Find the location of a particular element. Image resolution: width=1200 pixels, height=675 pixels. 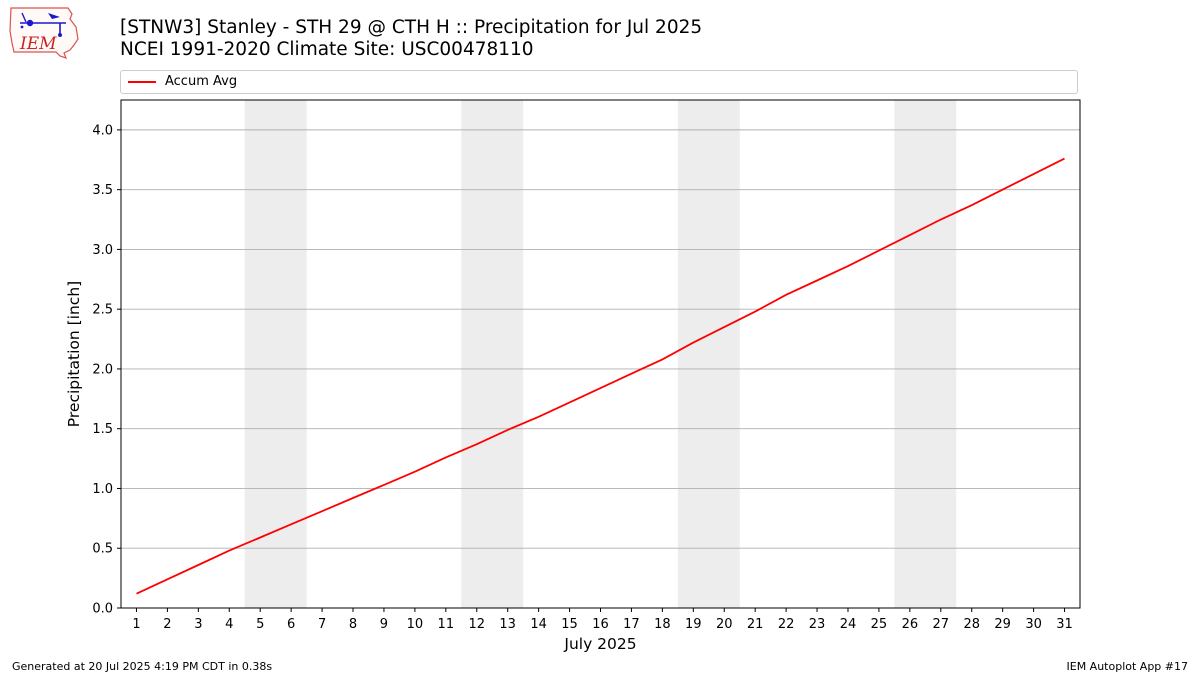

chart-subtitle: NCEI 1991-2020 Climate Site: USC00478110 is located at coordinates (327, 49).